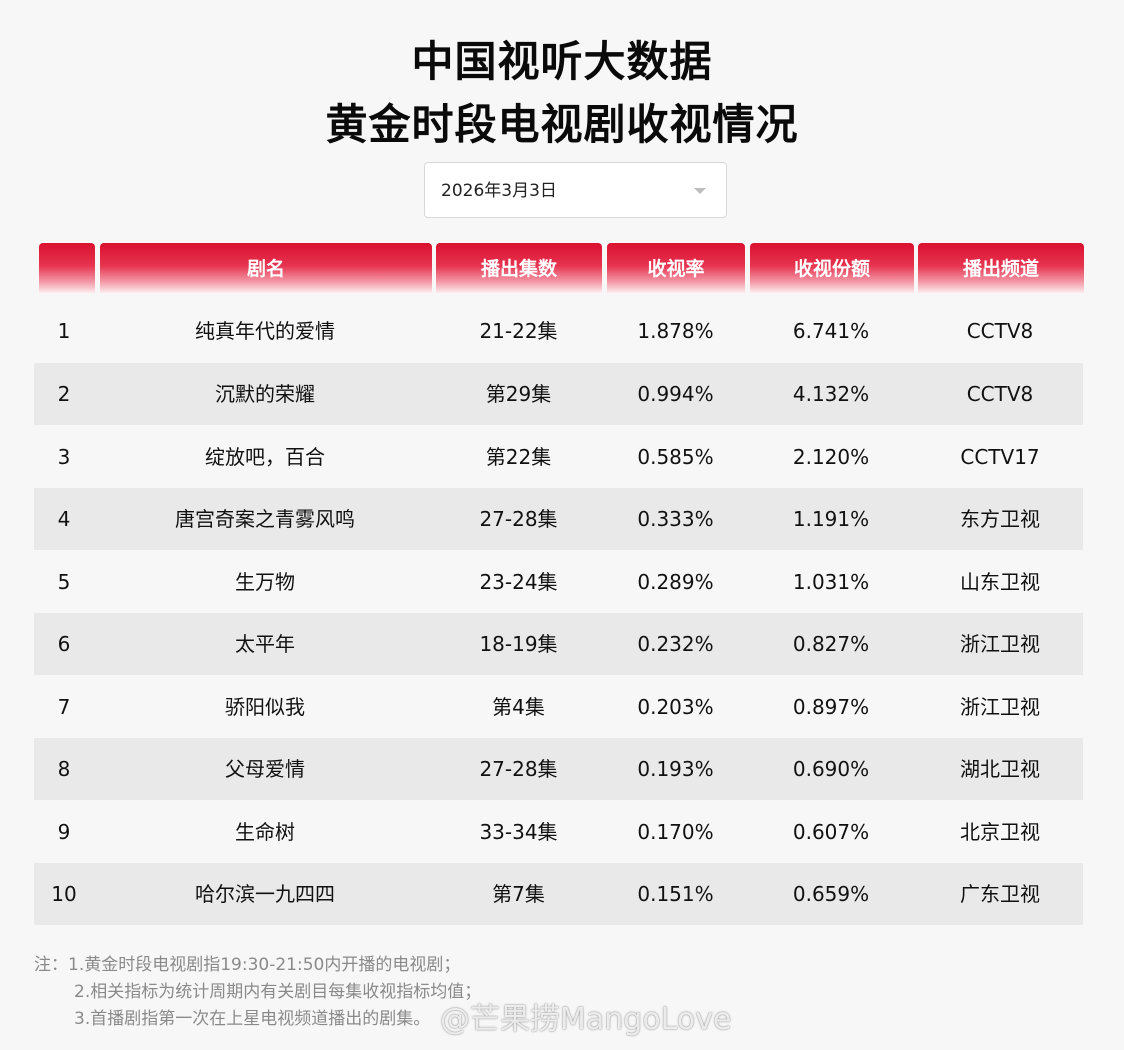 This screenshot has width=1124, height=1050. What do you see at coordinates (265, 331) in the screenshot?
I see `drama-name-cell: 纯真年代的爱情` at bounding box center [265, 331].